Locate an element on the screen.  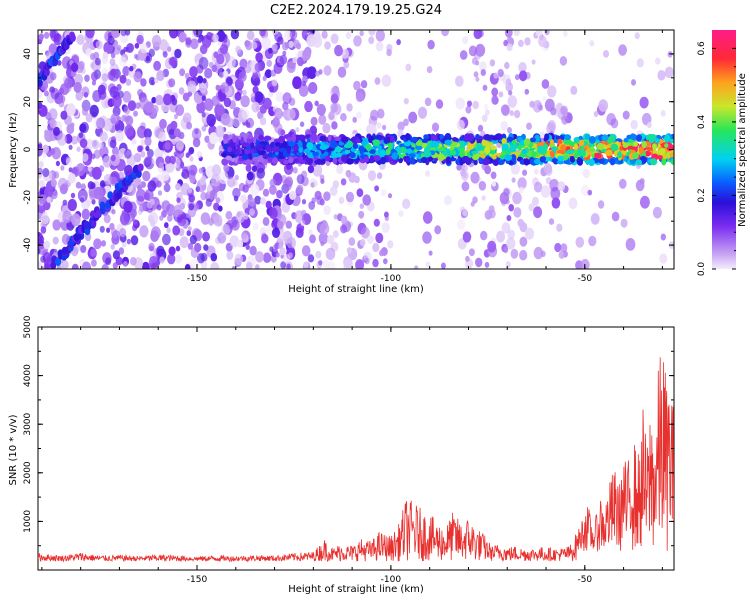
x-tick-label: -150 is located at coordinates (197, 279).